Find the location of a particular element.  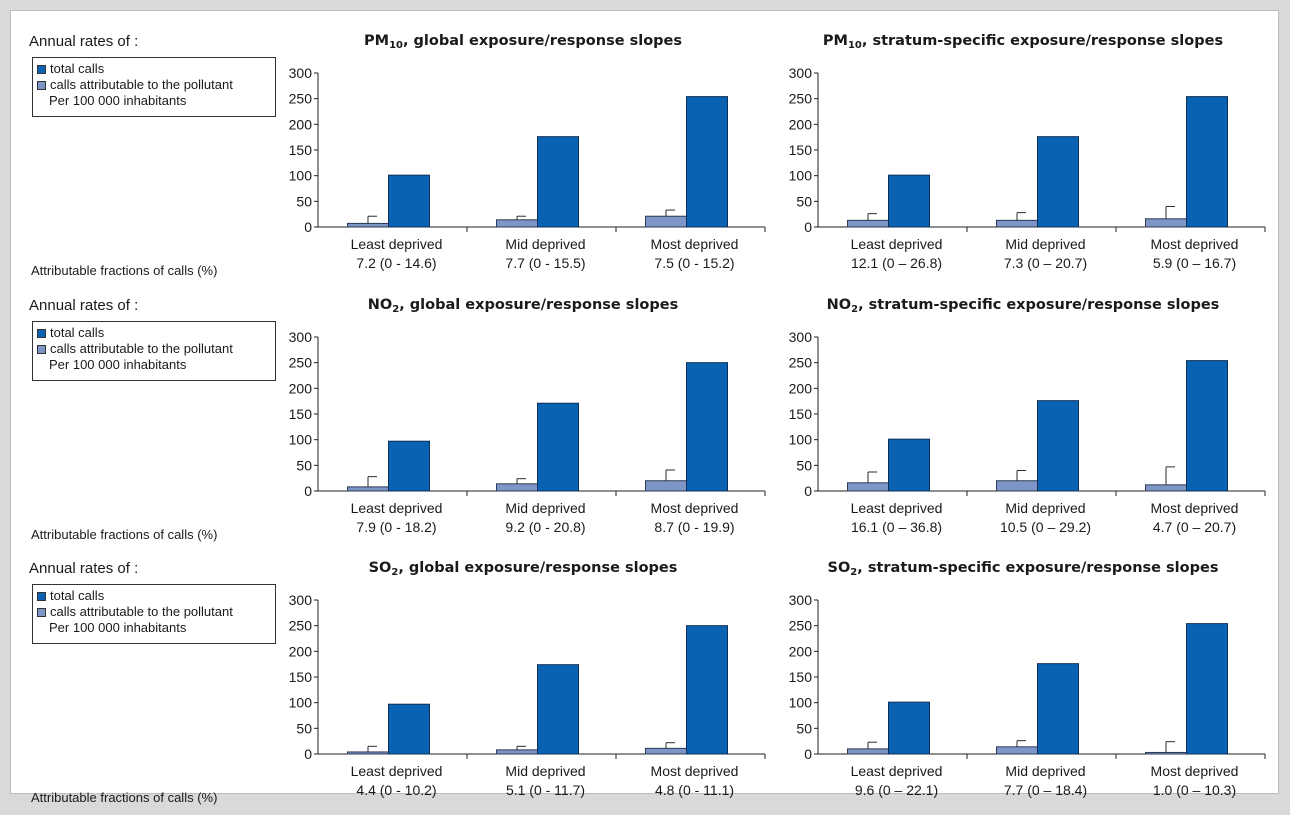

chart-title: PM10, global exposure/response slopes is located at coordinates (523, 42).